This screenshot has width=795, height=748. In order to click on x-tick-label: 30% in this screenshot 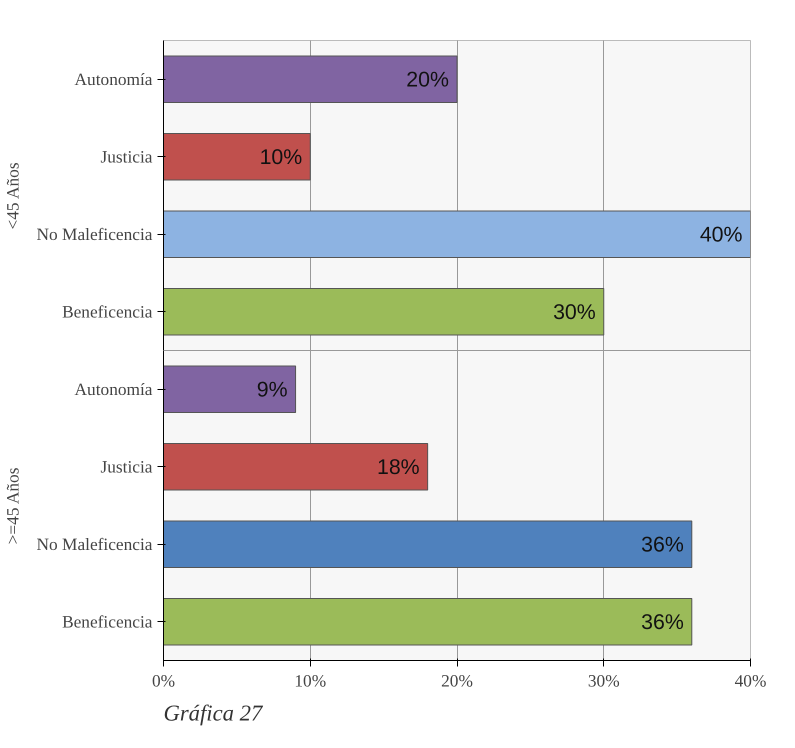, I will do `click(604, 681)`.